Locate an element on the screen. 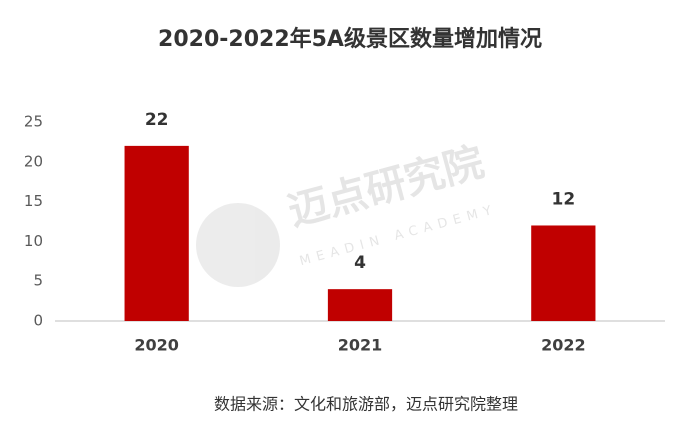 This screenshot has width=700, height=422. value-label: 4 is located at coordinates (360, 263).